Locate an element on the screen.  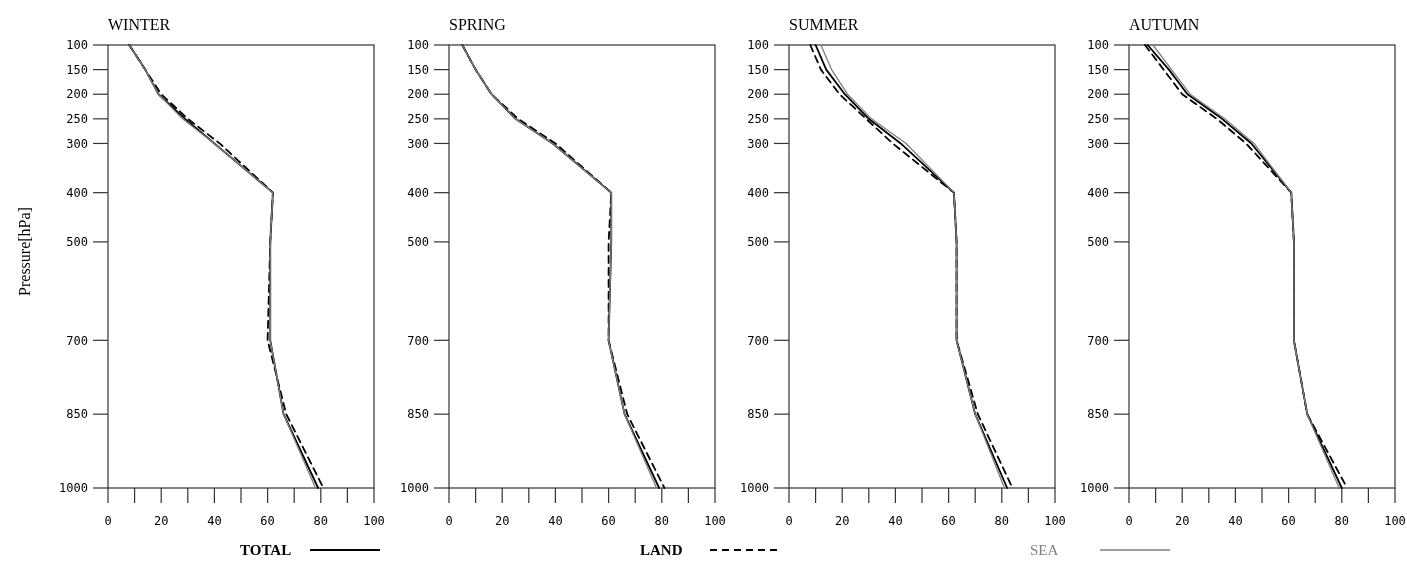
legend-label: LAND is located at coordinates (661, 550).